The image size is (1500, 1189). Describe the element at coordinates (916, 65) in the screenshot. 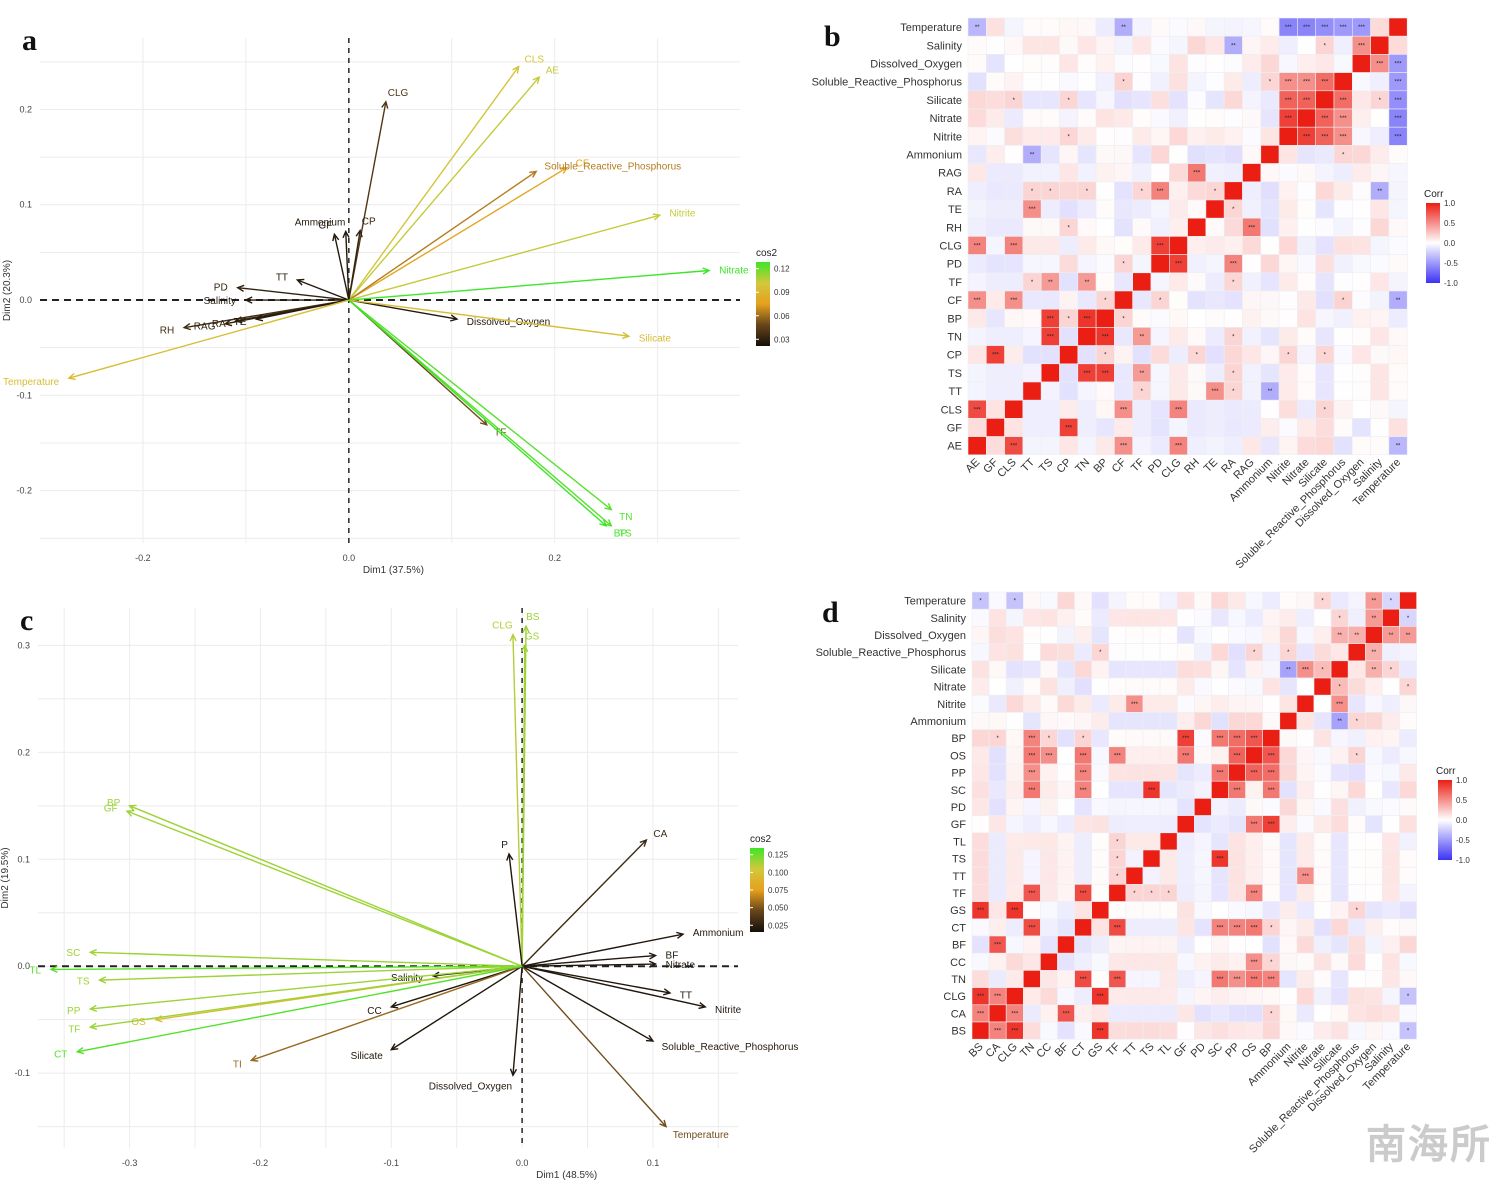

I see `row-label: Dissolved_Oxygen` at that location.